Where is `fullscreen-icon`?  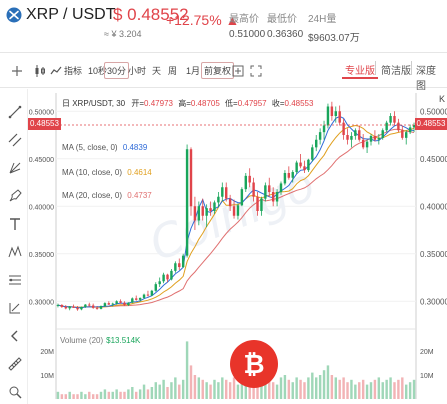
fullscreen-icon is located at coordinates (256, 71).